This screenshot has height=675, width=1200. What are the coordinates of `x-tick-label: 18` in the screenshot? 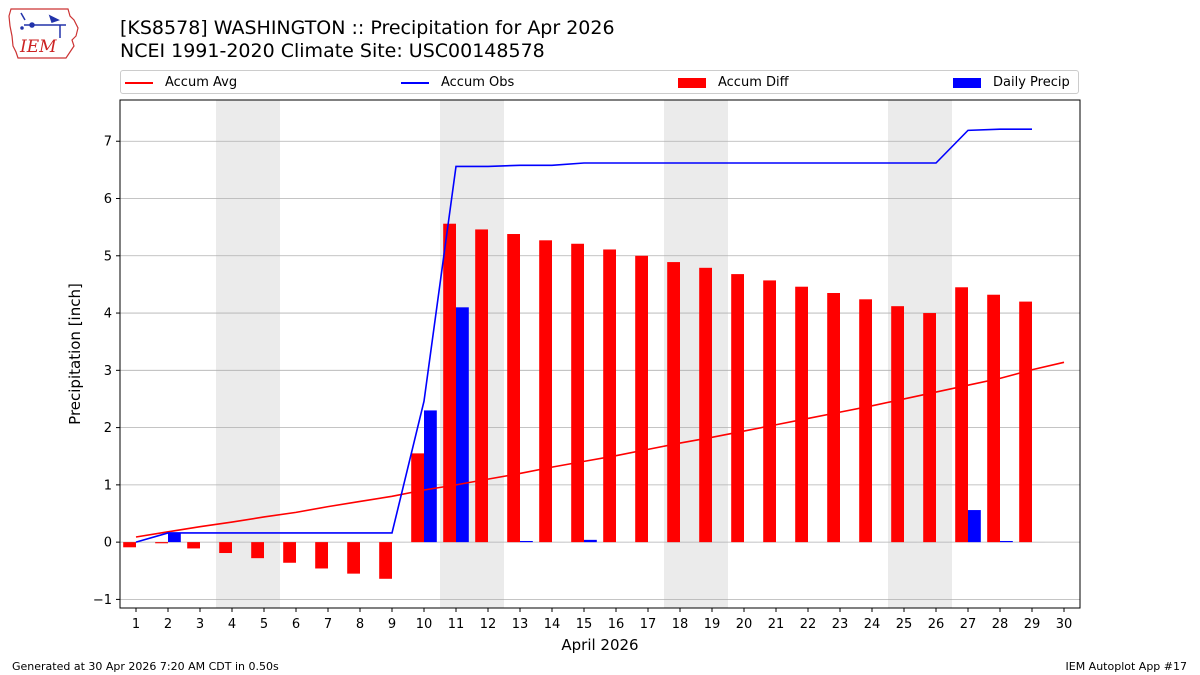 It's located at (680, 624).